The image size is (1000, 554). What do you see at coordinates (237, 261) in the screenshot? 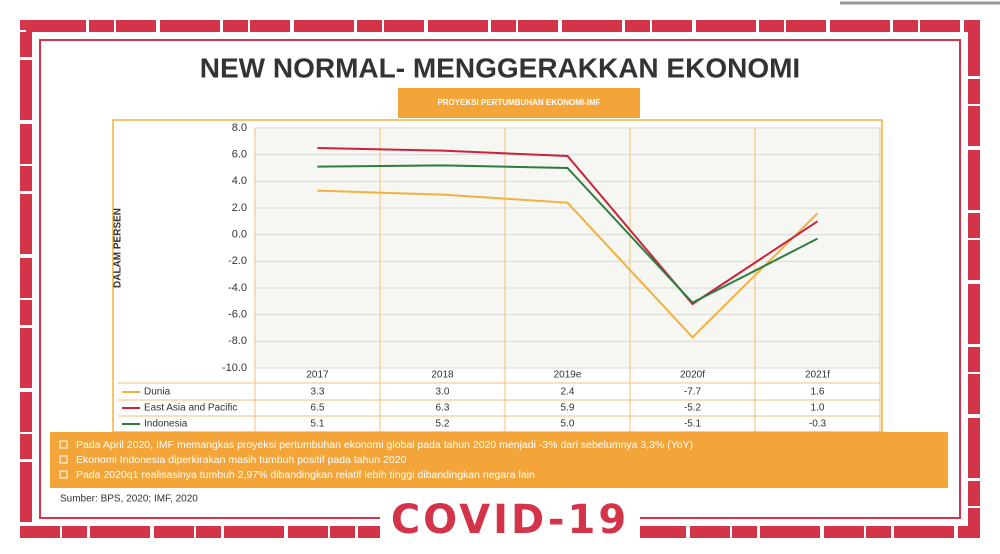
I see `y-tick-label: -2.0` at bounding box center [237, 261].